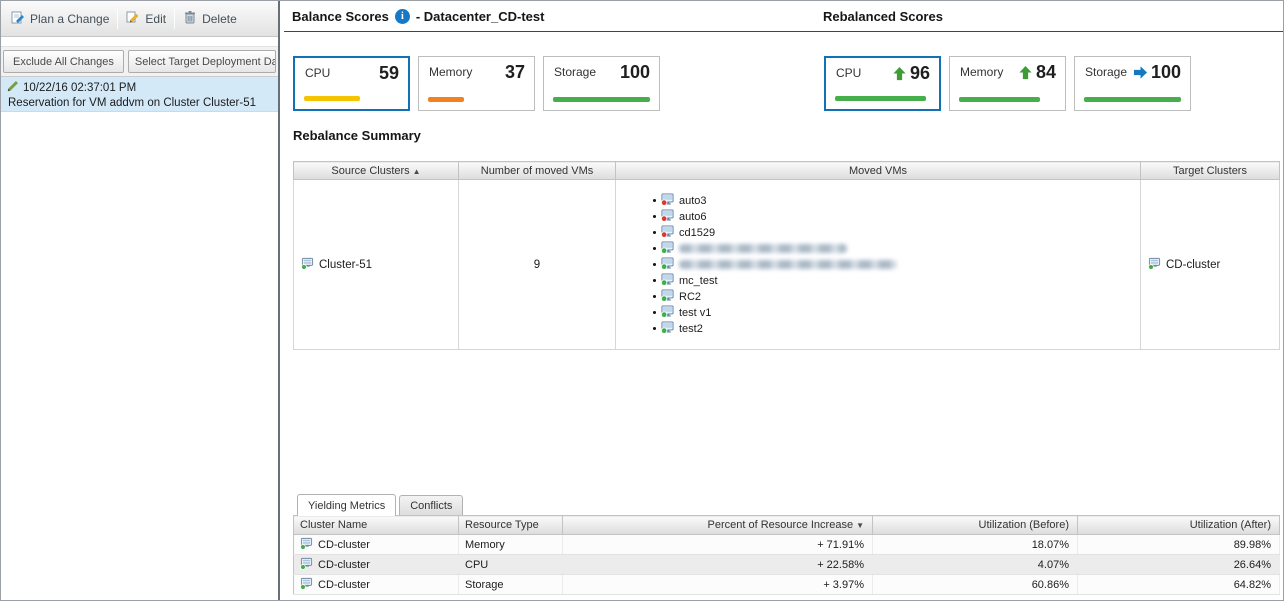  I want to click on moved-vm-item: RC2, so click(896, 296).